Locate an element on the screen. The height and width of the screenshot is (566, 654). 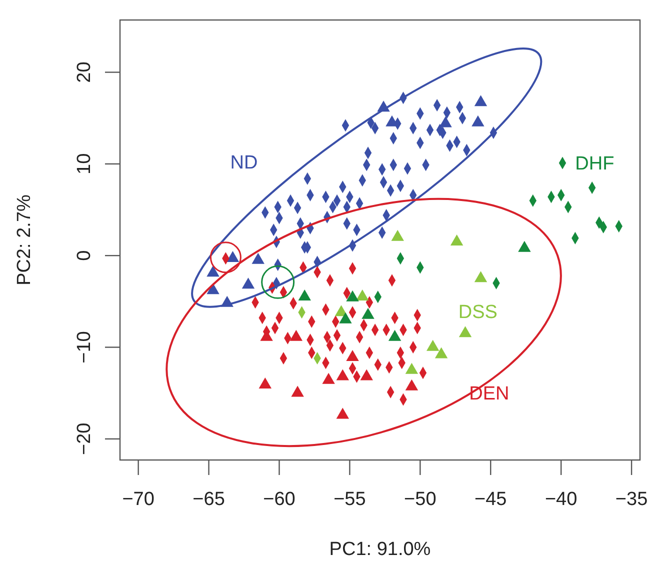
x-tick-label: −35 is located at coordinates (631, 499).